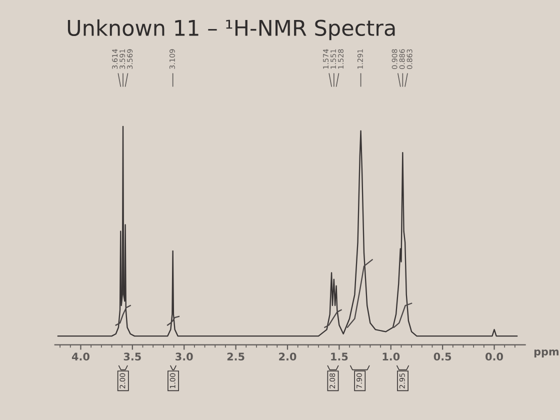 This screenshot has height=420, width=560. What do you see at coordinates (132, 356) in the screenshot?
I see `x-tick-label: 3.5` at bounding box center [132, 356].